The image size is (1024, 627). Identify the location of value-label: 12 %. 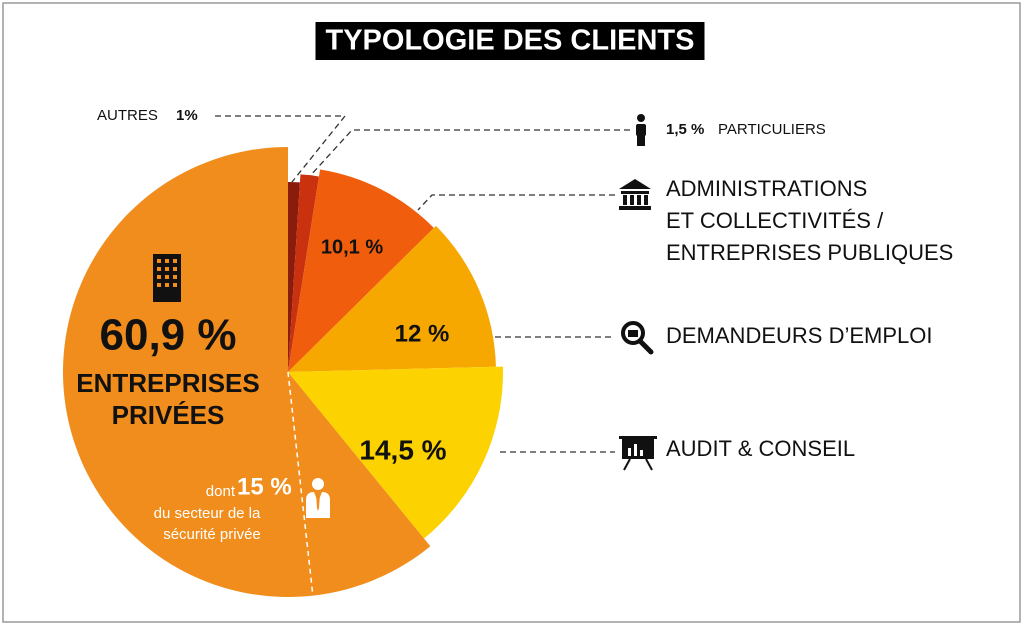
(422, 333).